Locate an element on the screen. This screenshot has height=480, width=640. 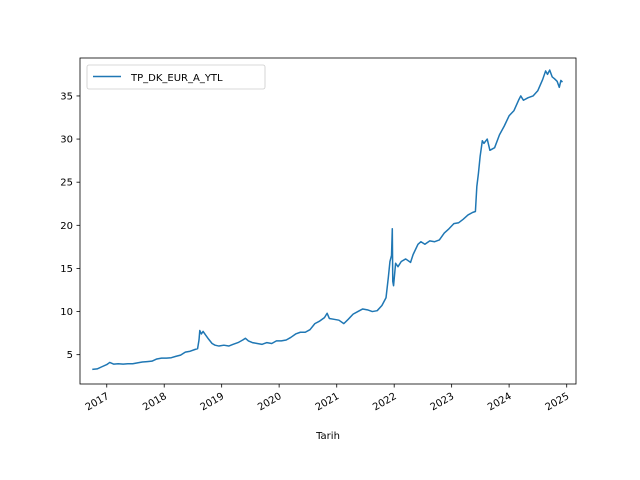
x-axis-label: Tarih is located at coordinates (327, 436).